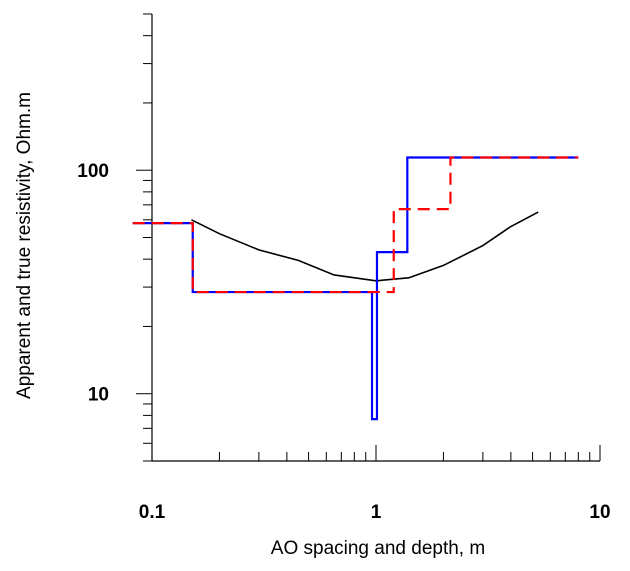 Image resolution: width=630 pixels, height=571 pixels. What do you see at coordinates (152, 512) in the screenshot?
I see `x-tick-label: 0.1` at bounding box center [152, 512].